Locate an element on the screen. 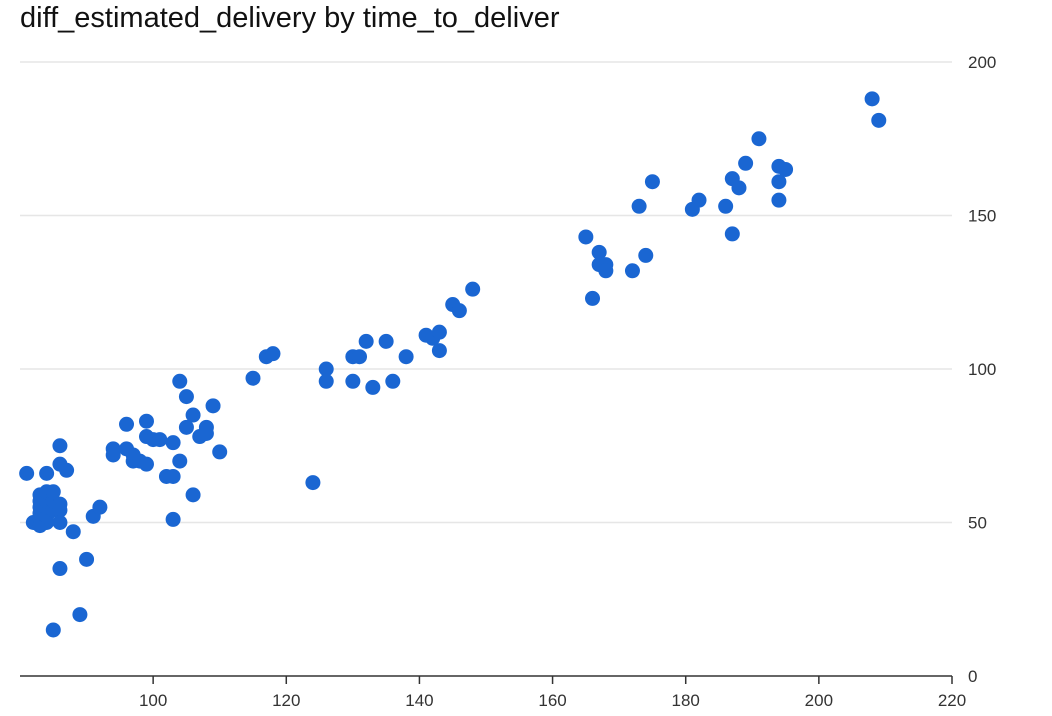 The height and width of the screenshot is (716, 1052). x-tick-label-160: 160 is located at coordinates (552, 700).